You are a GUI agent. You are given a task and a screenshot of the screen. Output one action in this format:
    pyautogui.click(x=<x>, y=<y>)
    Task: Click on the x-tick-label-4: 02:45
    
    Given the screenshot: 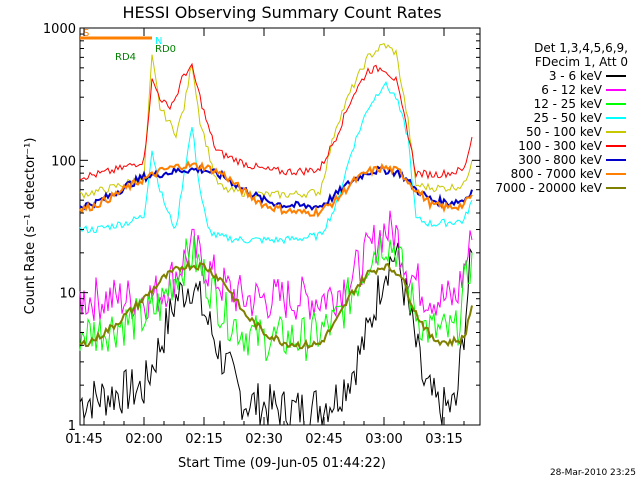 What is the action you would take?
    pyautogui.click(x=323, y=439)
    